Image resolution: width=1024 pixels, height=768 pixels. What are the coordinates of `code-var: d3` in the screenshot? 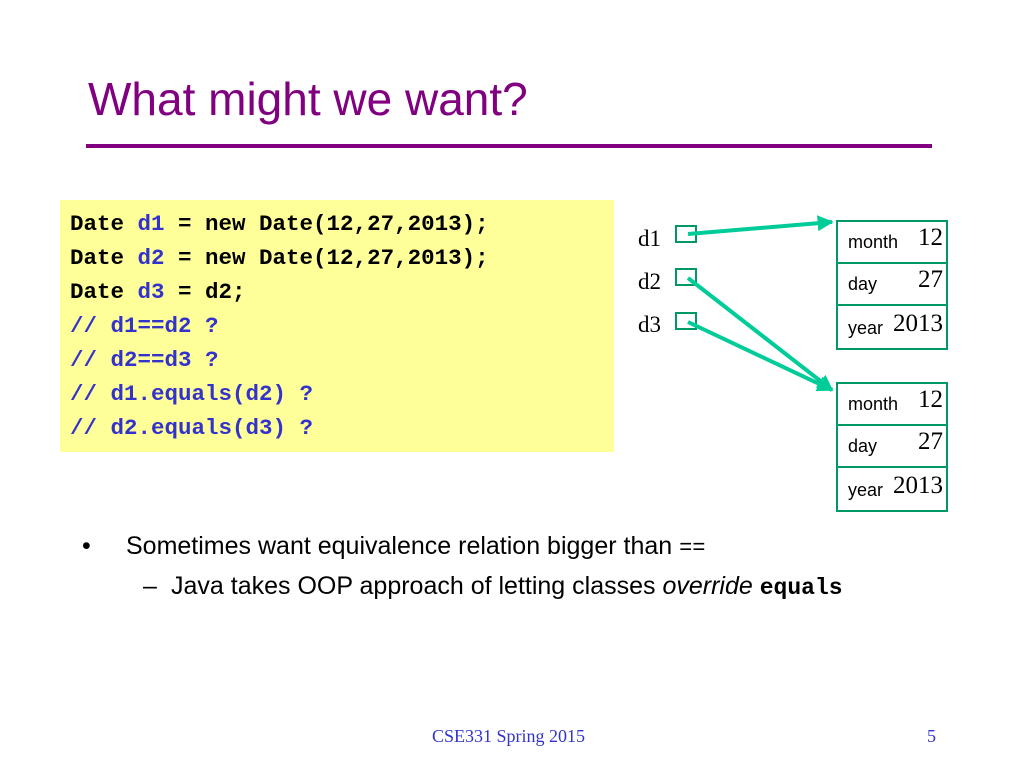 It's located at (151, 292).